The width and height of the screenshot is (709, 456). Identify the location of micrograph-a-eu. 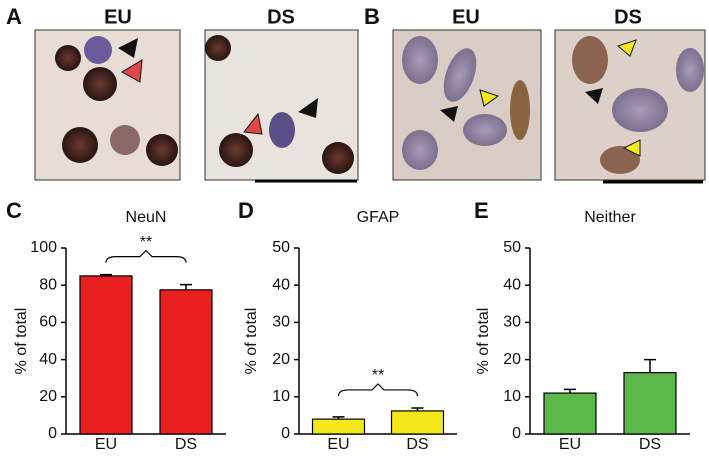
(107, 105).